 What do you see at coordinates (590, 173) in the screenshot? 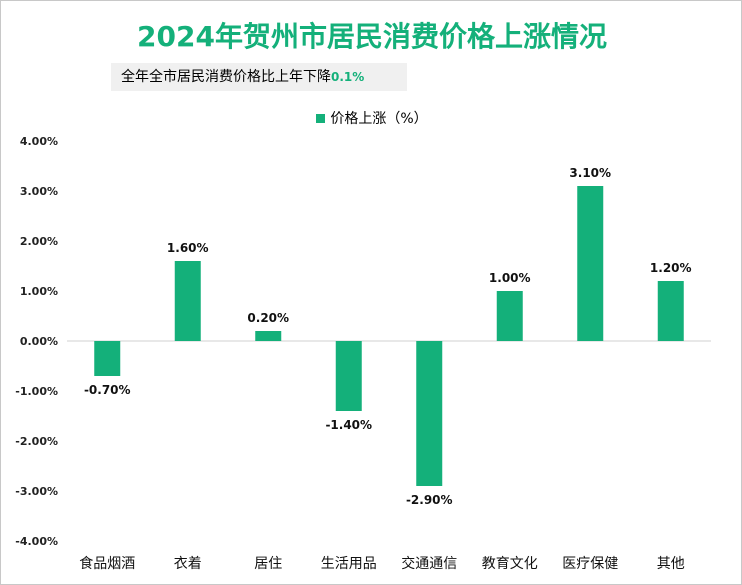
I see `data-label: 3.10%` at bounding box center [590, 173].